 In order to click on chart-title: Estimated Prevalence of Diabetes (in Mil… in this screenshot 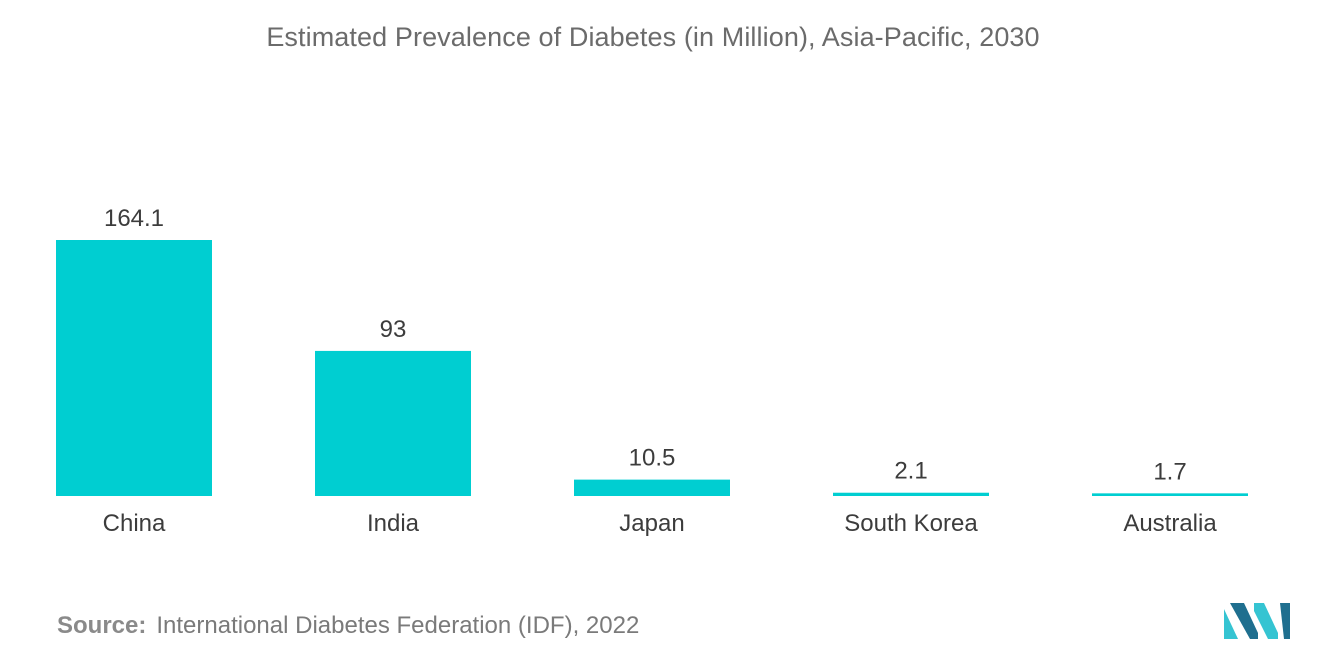, I will do `click(653, 37)`.